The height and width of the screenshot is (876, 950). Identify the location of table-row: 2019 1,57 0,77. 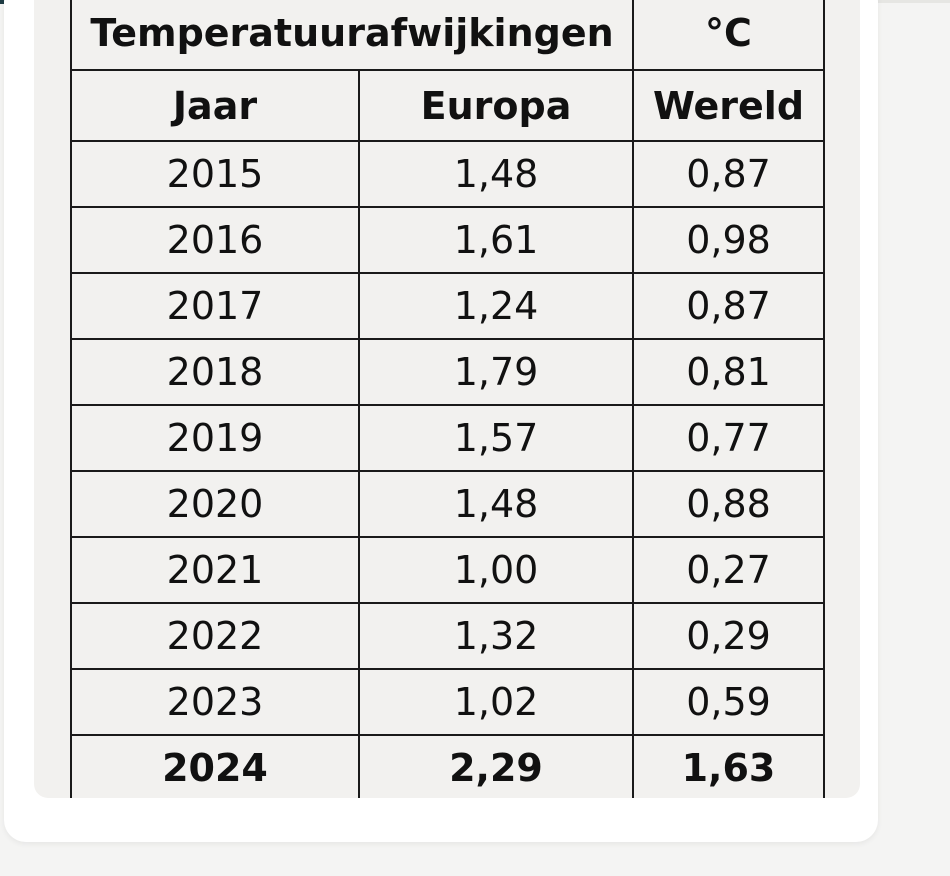
(447, 438).